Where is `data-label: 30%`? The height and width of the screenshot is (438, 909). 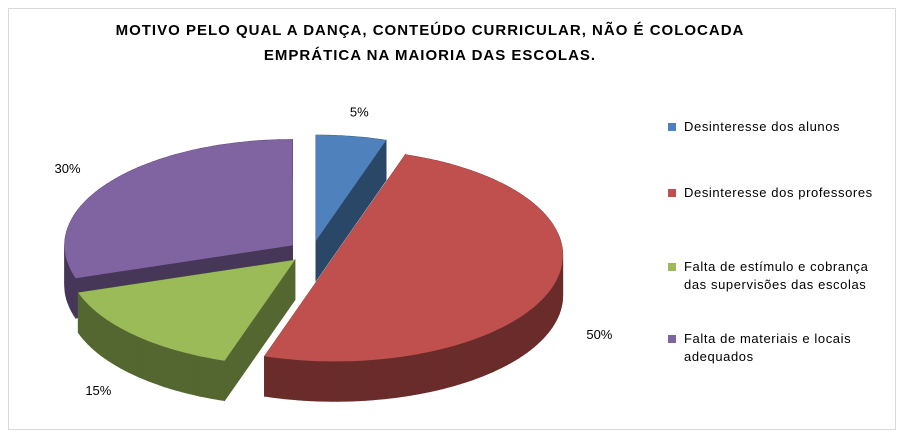
data-label: 30% is located at coordinates (68, 168).